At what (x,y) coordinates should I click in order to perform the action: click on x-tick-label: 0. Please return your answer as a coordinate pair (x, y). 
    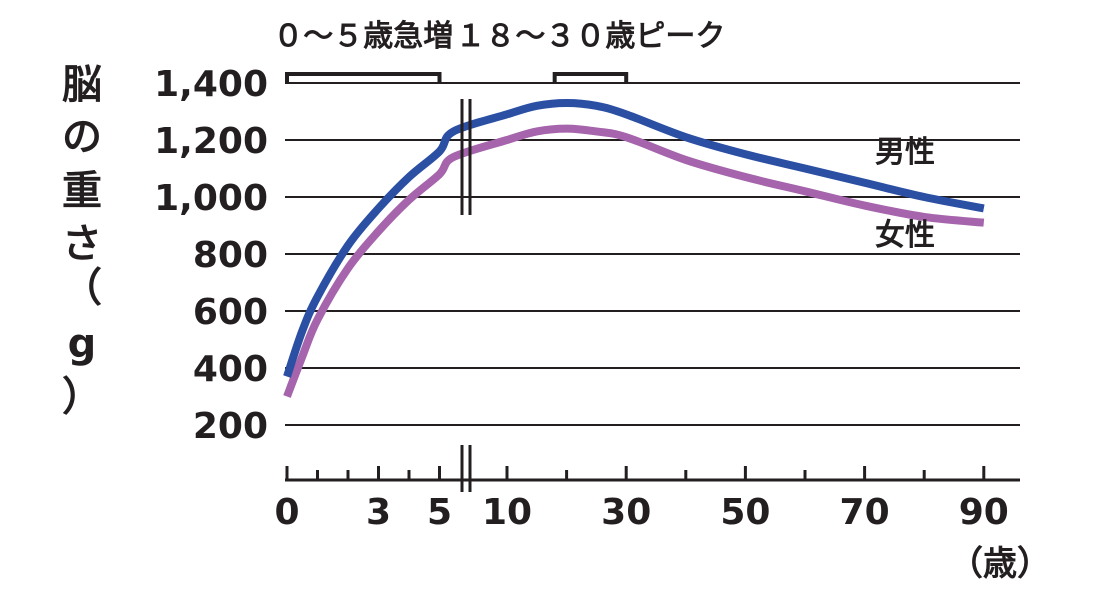
    Looking at the image, I should click on (286, 512).